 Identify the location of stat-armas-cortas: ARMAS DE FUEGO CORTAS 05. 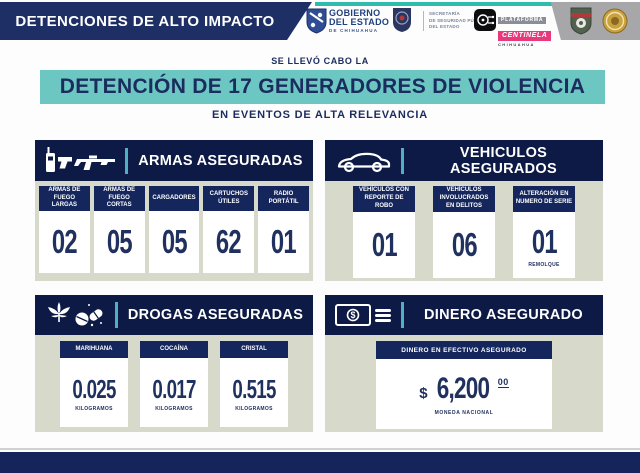
(119, 229).